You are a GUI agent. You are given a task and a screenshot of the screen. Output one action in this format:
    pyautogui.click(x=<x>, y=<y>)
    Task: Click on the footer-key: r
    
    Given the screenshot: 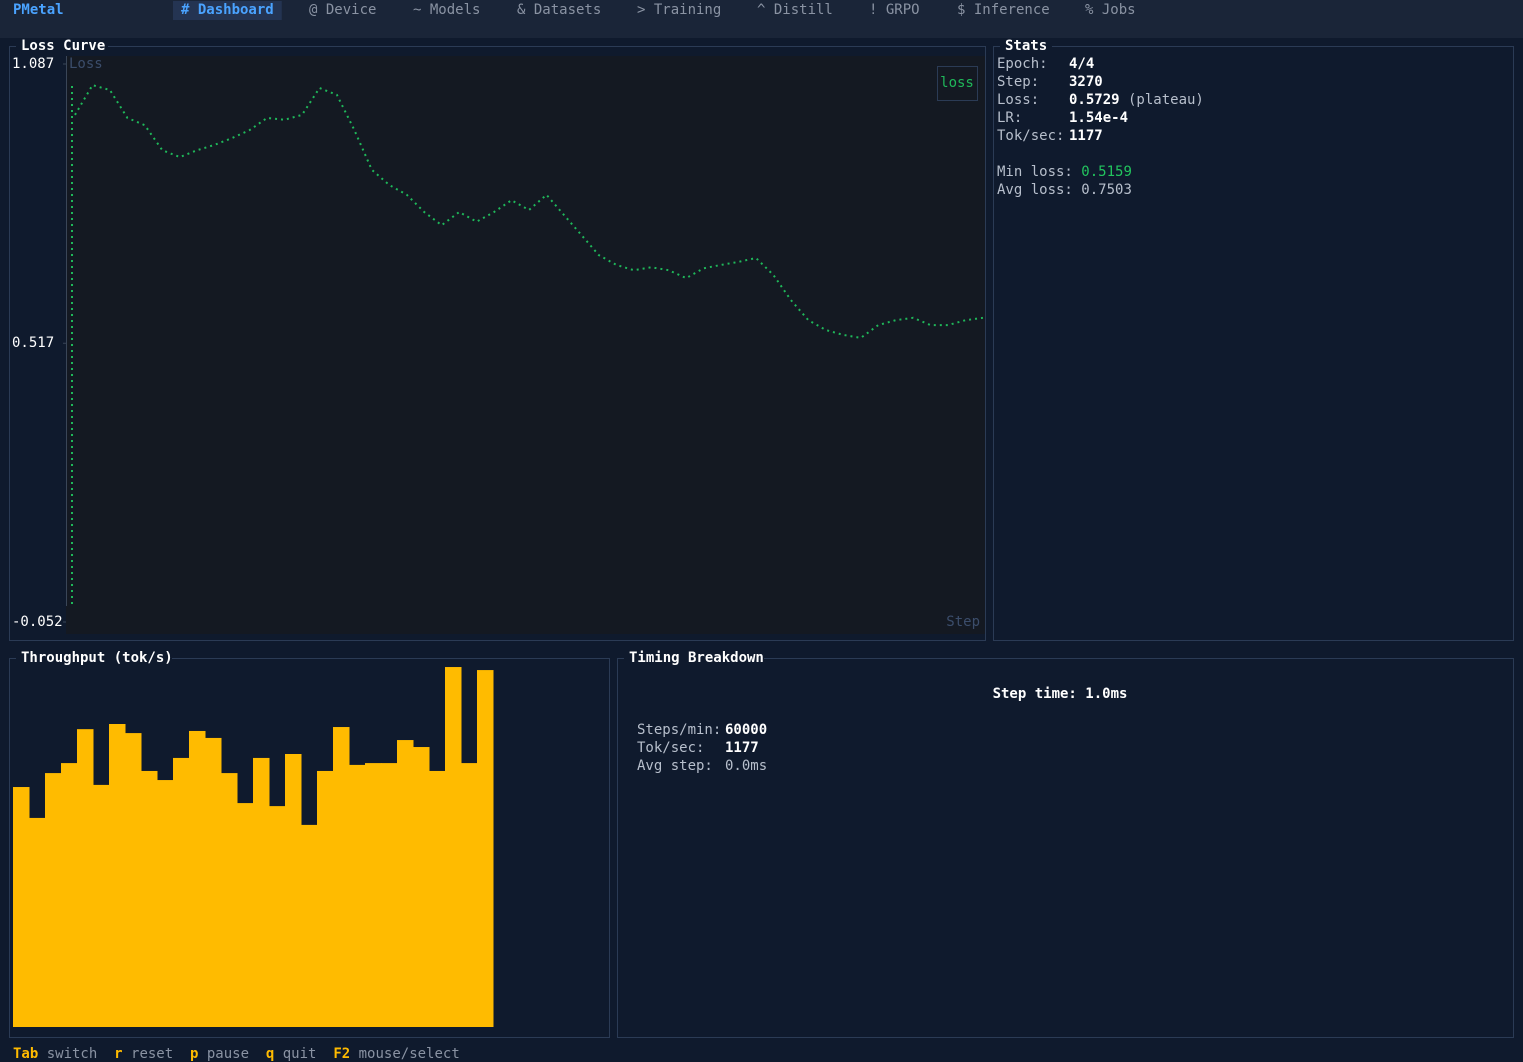 What is the action you would take?
    pyautogui.click(x=118, y=1054)
    